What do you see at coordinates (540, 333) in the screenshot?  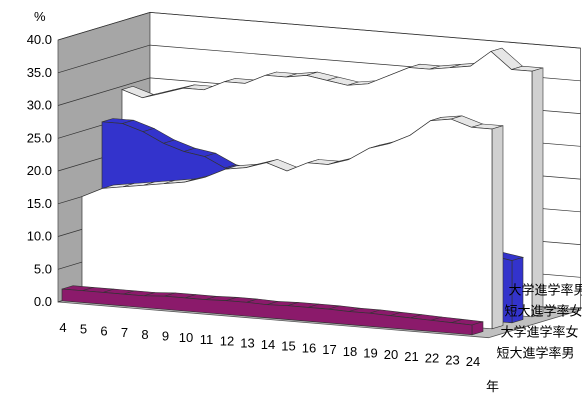 I see `series-label: 大学進学率女` at bounding box center [540, 333].